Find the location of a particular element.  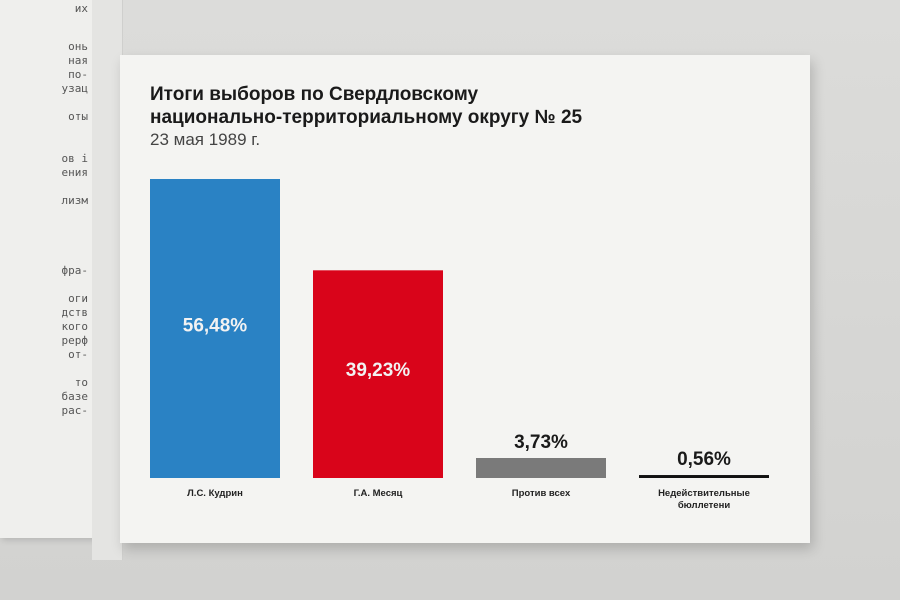

category-label: Г.А. Месяц is located at coordinates (378, 493).